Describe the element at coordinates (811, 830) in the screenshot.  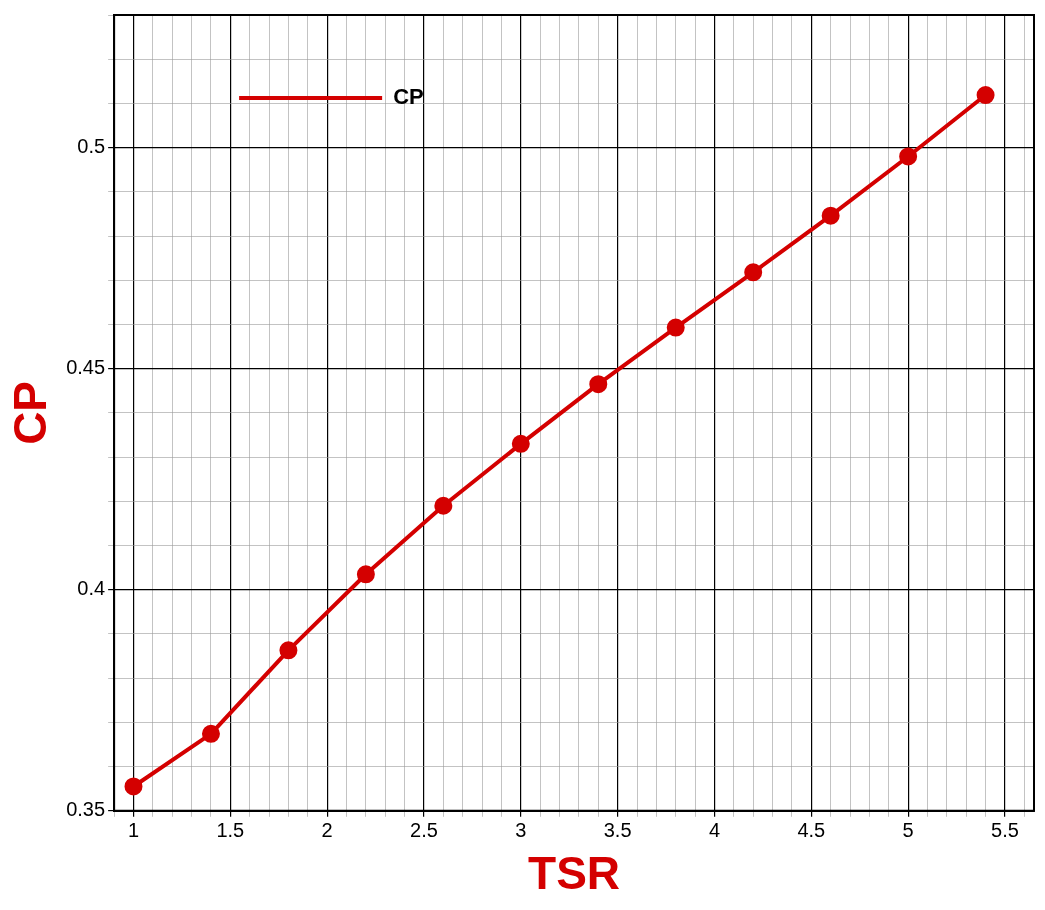
I see `x-tick-label: 4.5` at that location.